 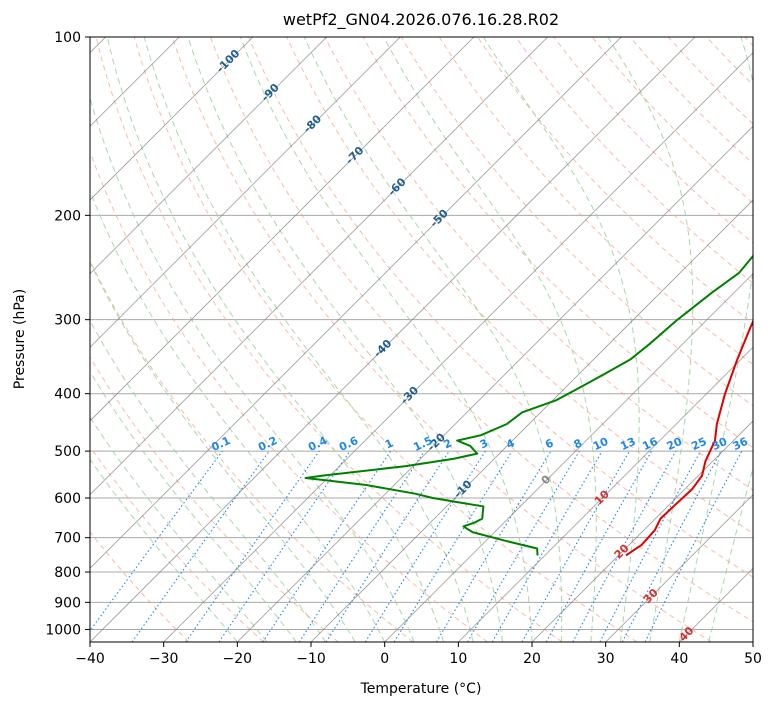 I want to click on temperature-profile-line, so click(x=689, y=438).